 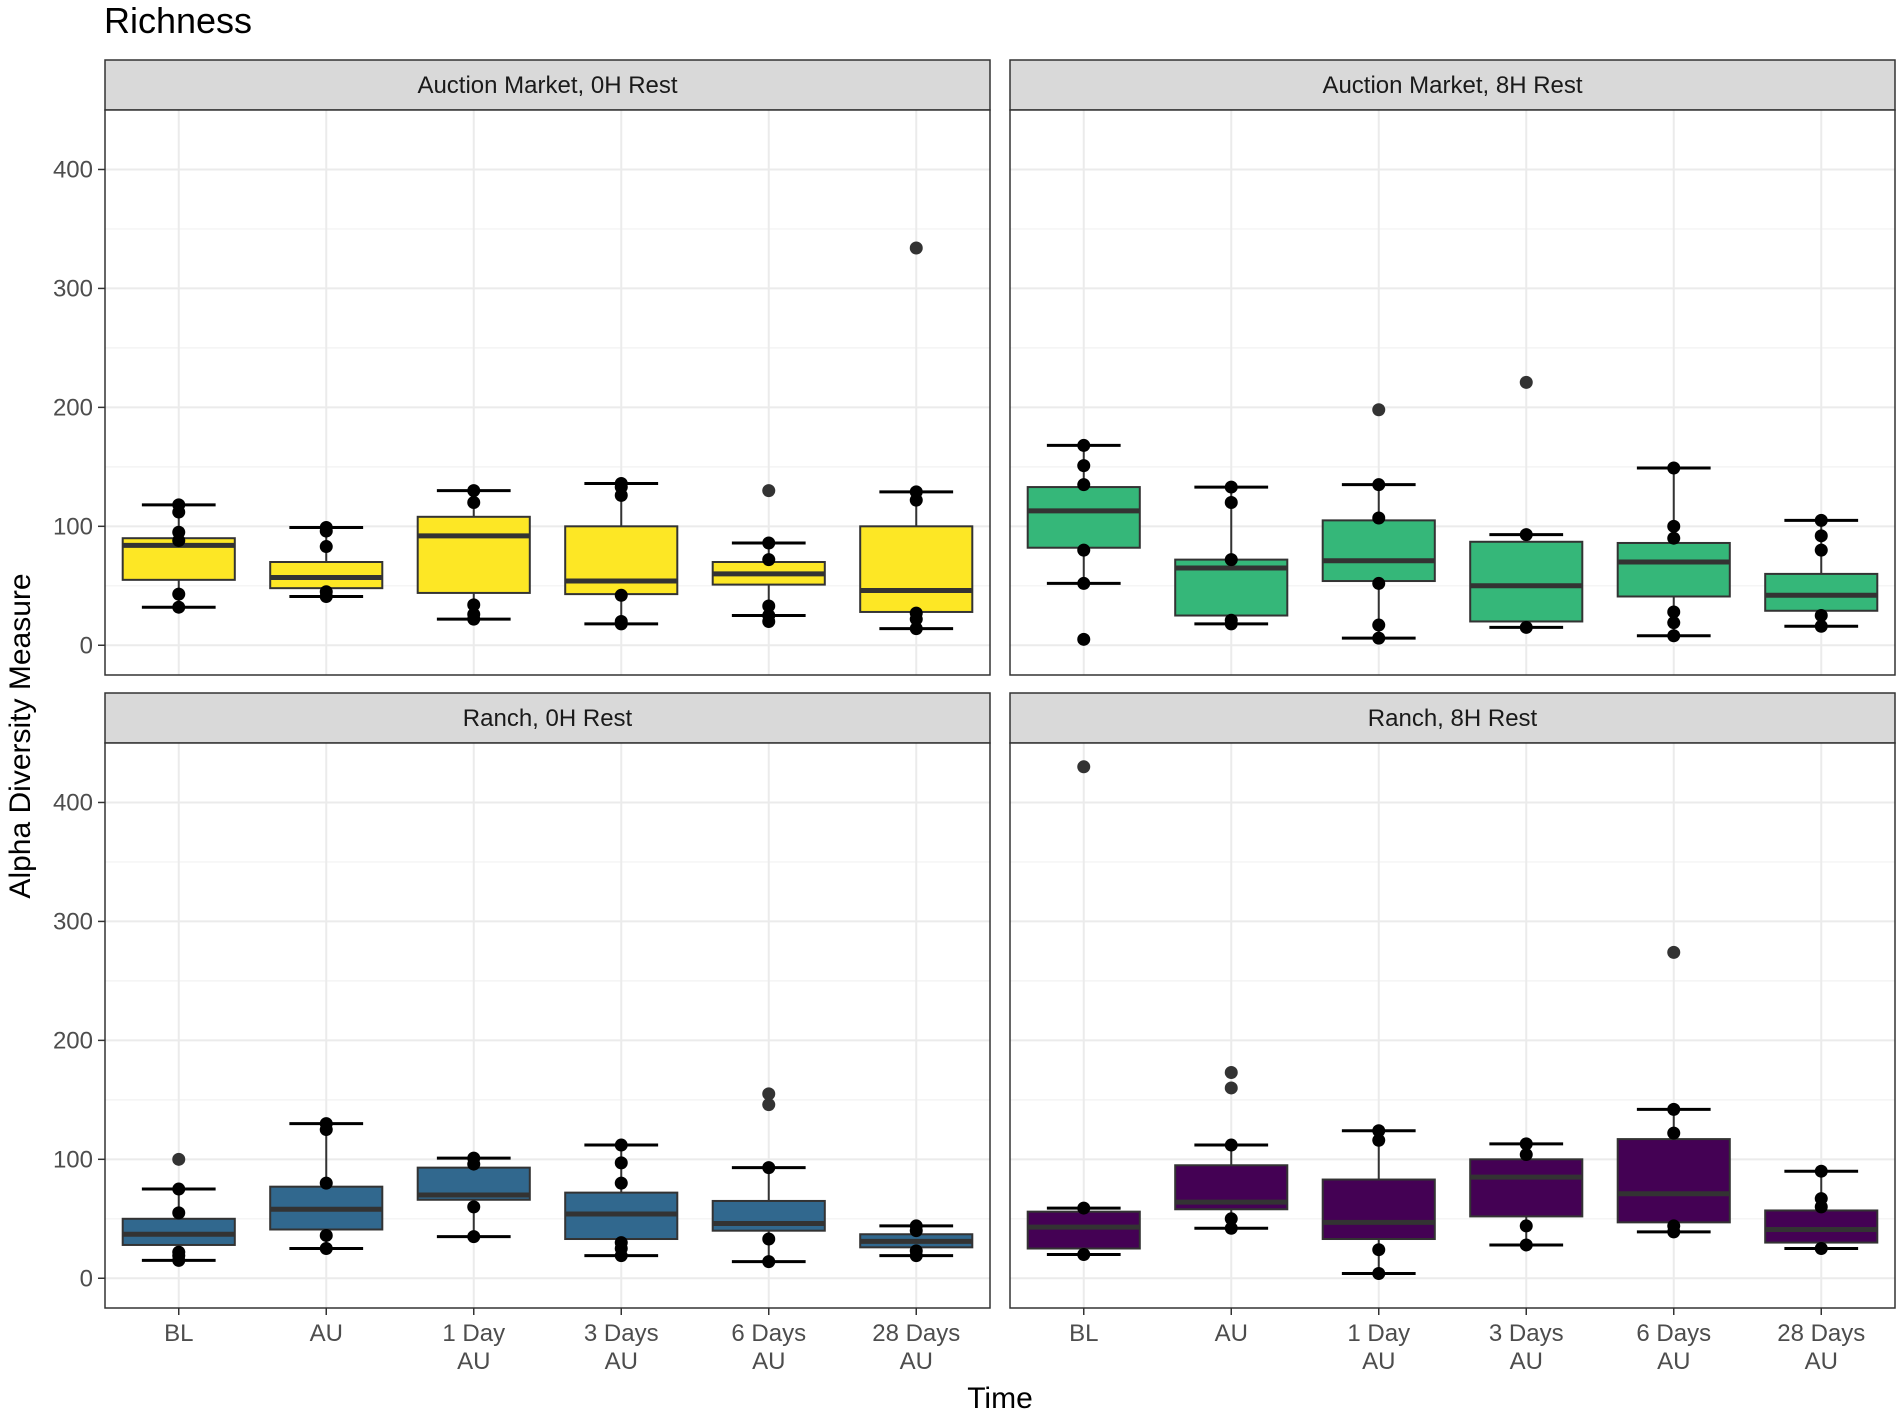 I want to click on x-tick-label: 3 Days AU, so click(x=1526, y=1347).